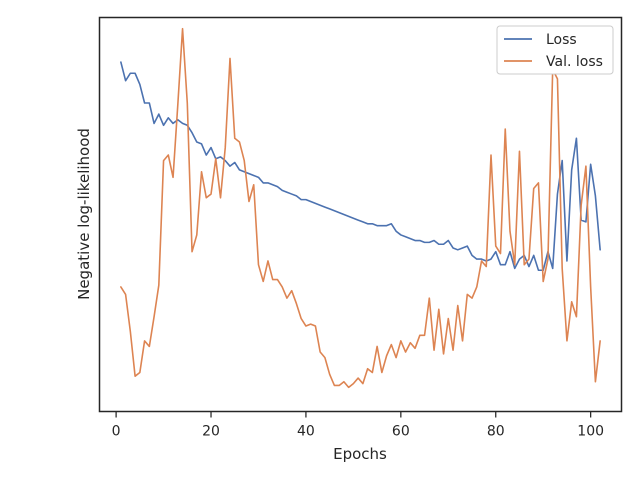 Image resolution: width=640 pixels, height=480 pixels. What do you see at coordinates (358, 425) in the screenshot?
I see `x-axis: 0 20 40 60 80 100` at bounding box center [358, 425].